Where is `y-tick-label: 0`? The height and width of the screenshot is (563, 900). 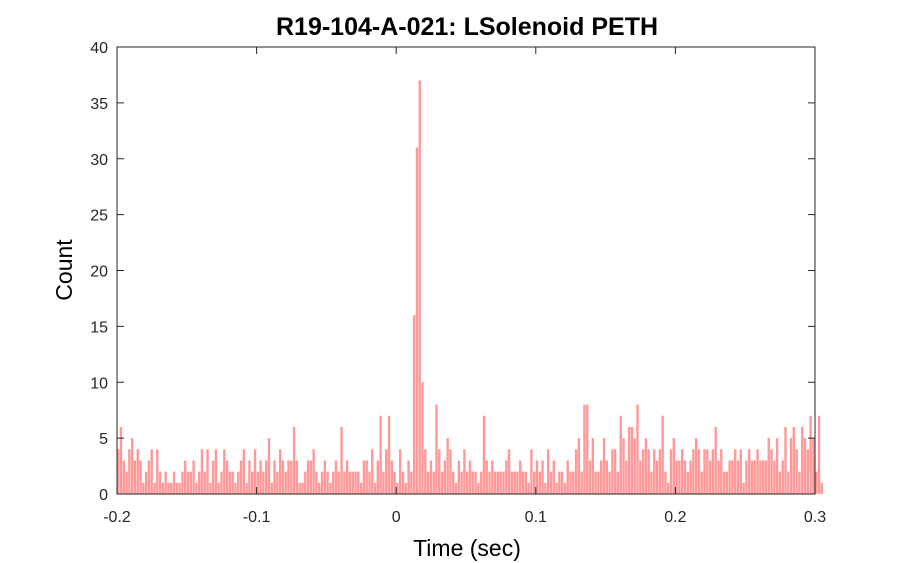 y-tick-label: 0 is located at coordinates (103, 495).